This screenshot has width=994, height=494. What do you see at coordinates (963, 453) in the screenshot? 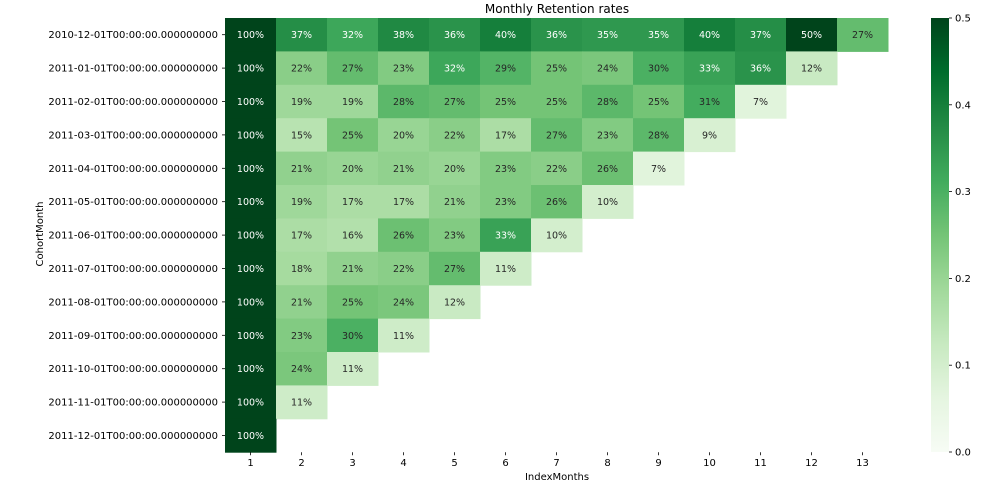
I see `colorbar-tick-label: 0.0` at bounding box center [963, 453].